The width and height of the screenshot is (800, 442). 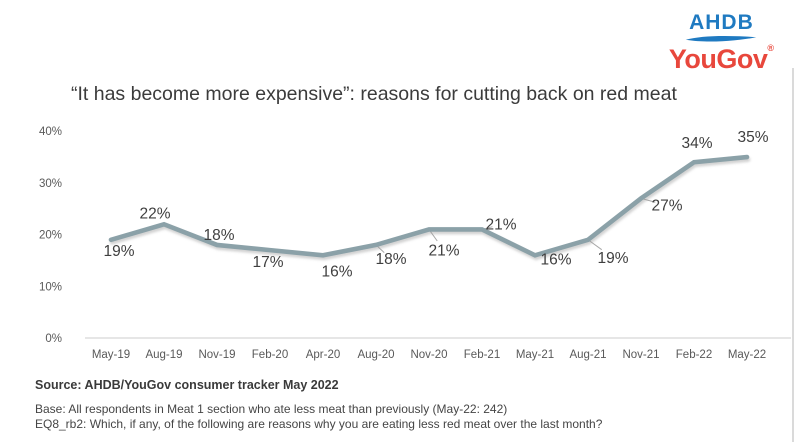 What do you see at coordinates (587, 355) in the screenshot?
I see `x-tick-label: Aug-21` at bounding box center [587, 355].